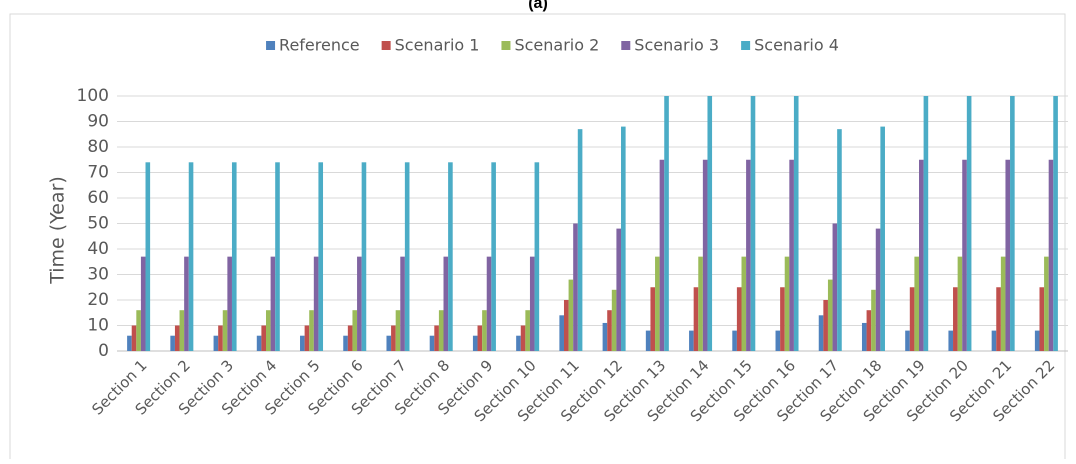 This screenshot has height=464, width=1076. Describe the element at coordinates (98, 326) in the screenshot. I see `y-tick-label: 10` at that location.